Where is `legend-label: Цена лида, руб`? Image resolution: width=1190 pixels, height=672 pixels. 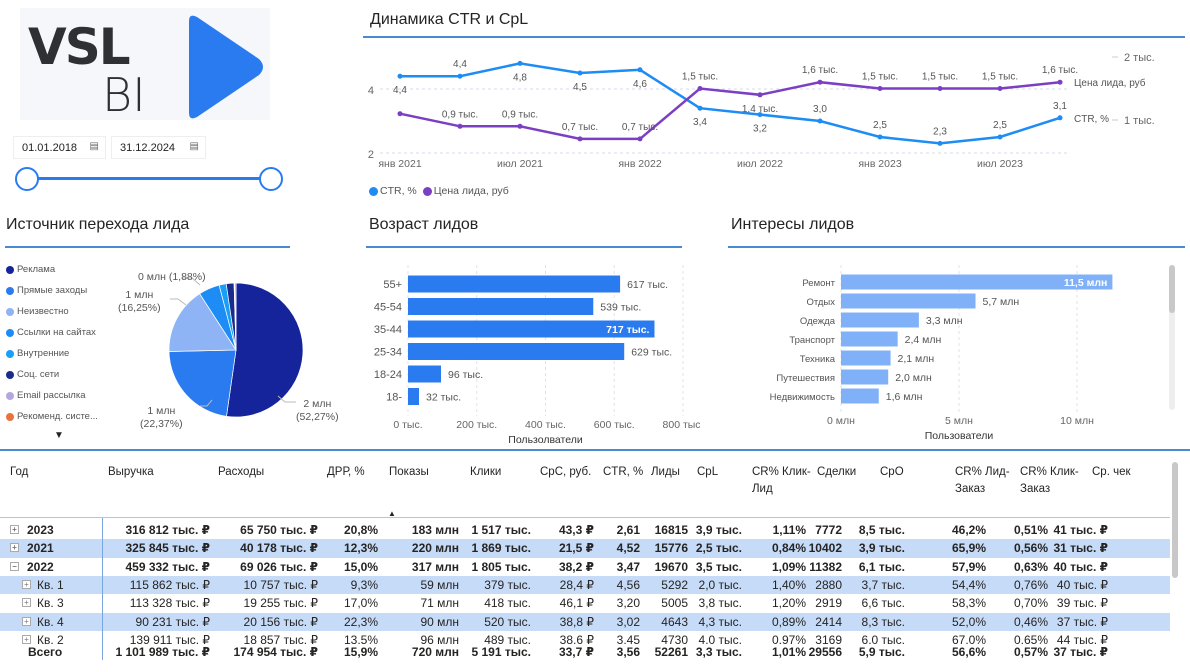
legend-label: Цена лида, руб is located at coordinates (471, 191).